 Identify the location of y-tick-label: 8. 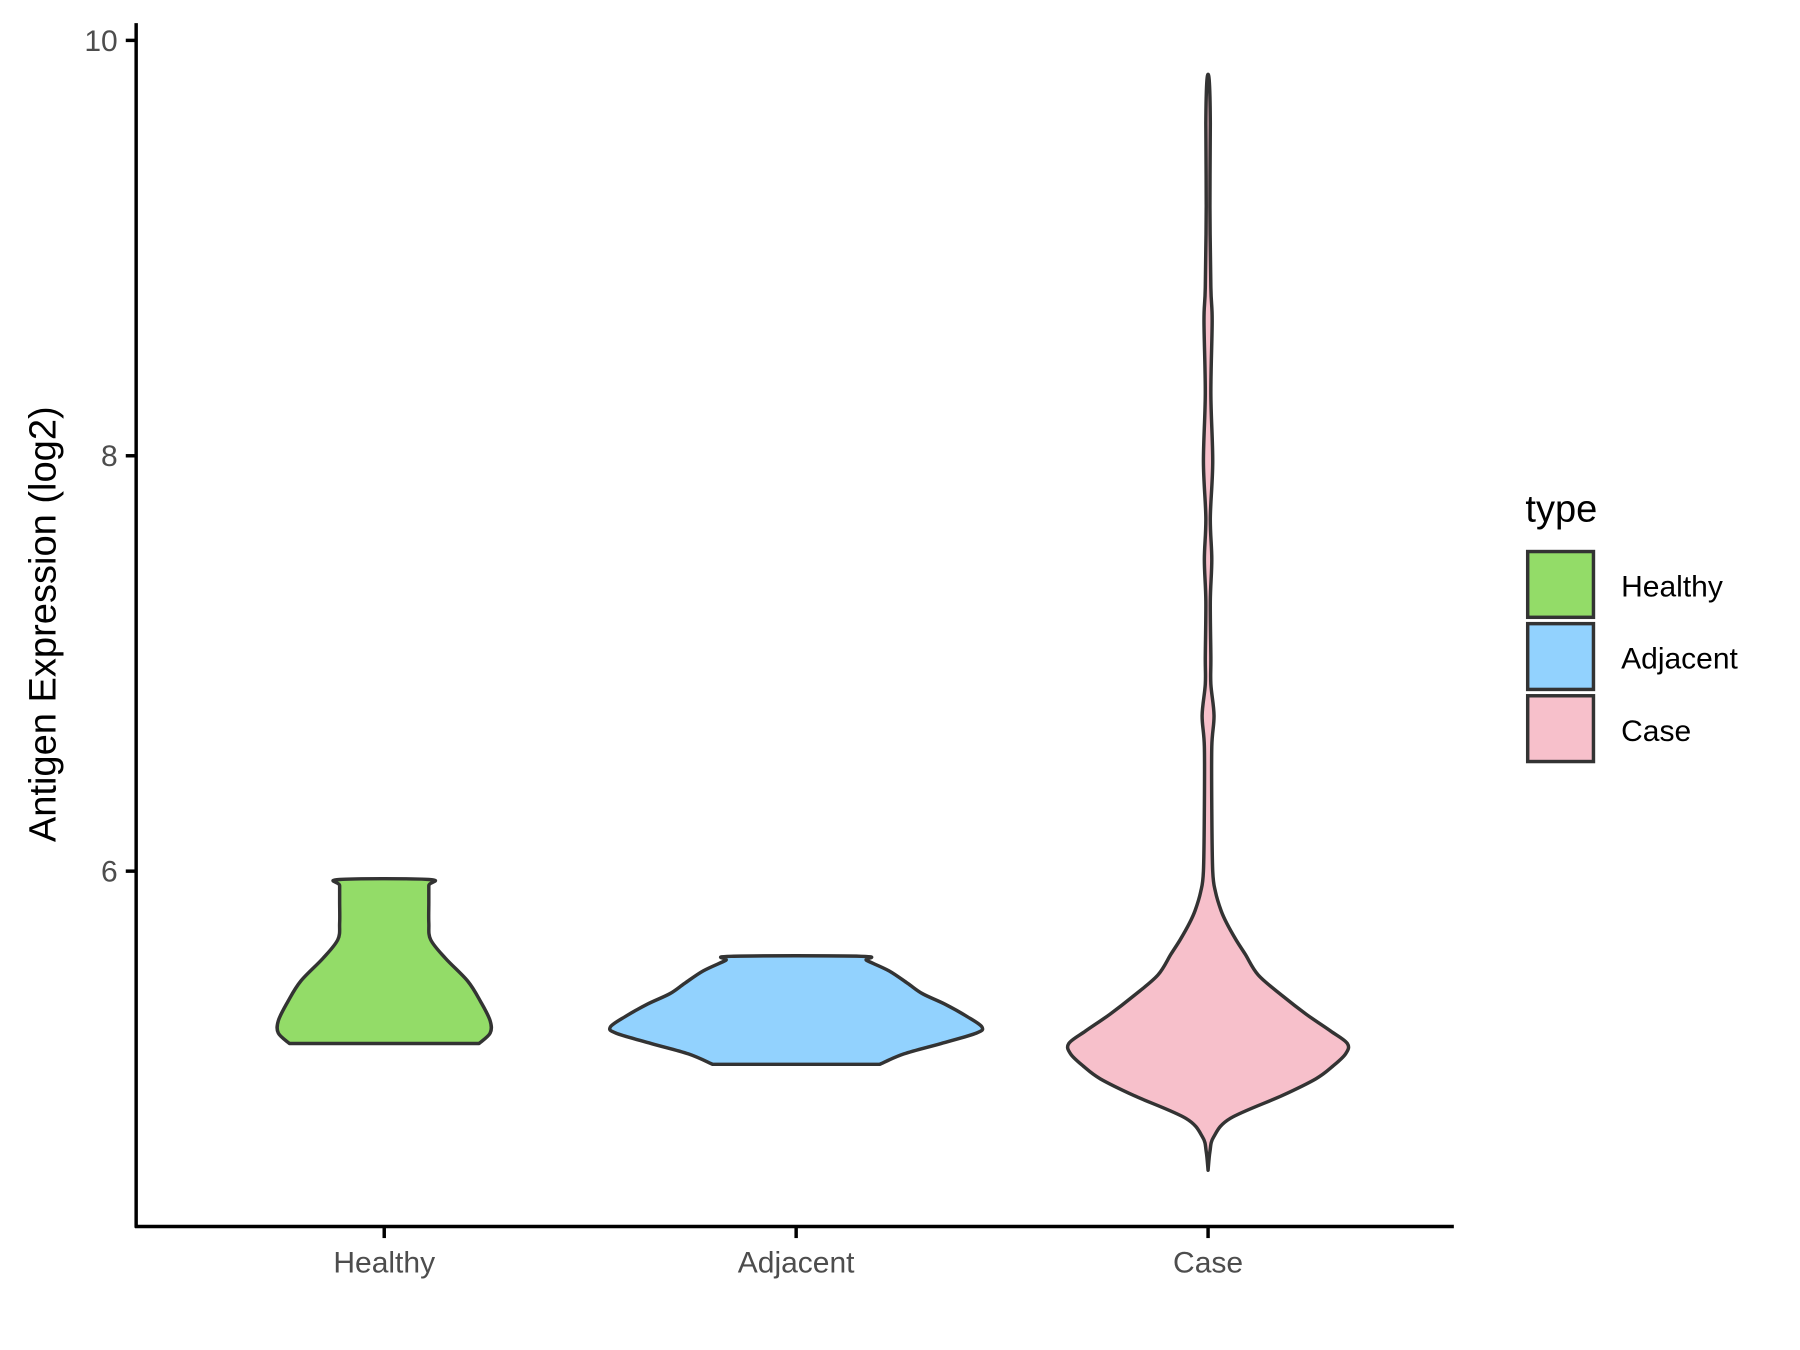
(109, 456).